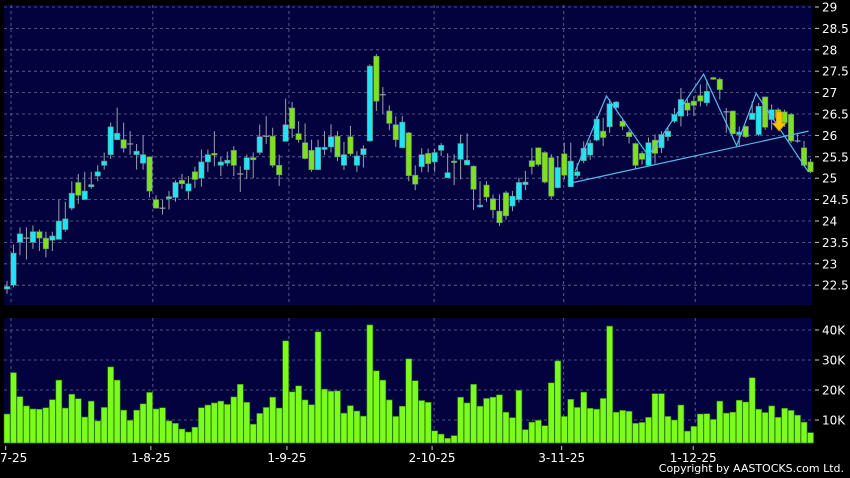 The image size is (850, 478). I want to click on date-axis: 7-25 1-8-25 1-9-25 2-10-25 3-11-25 1-12-25, so click(358, 455).